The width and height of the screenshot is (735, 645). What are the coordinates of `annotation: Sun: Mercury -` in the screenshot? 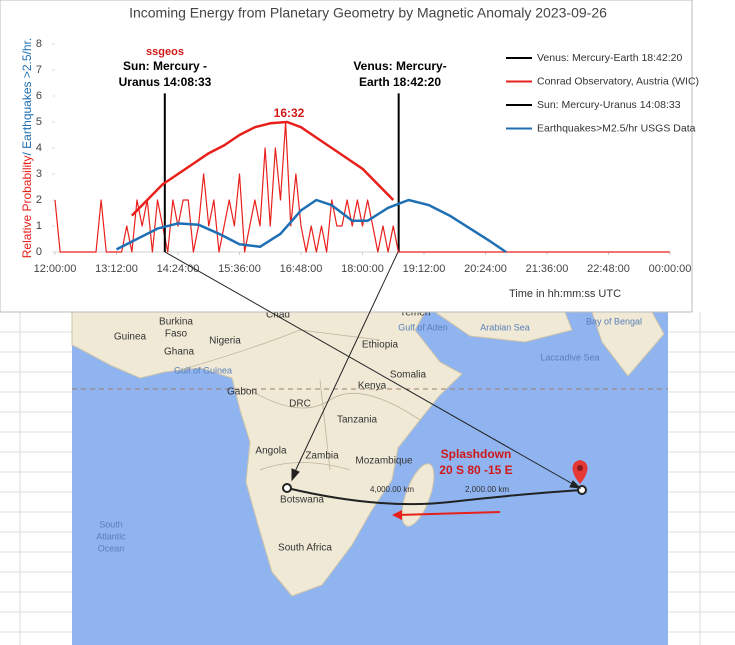 It's located at (165, 66).